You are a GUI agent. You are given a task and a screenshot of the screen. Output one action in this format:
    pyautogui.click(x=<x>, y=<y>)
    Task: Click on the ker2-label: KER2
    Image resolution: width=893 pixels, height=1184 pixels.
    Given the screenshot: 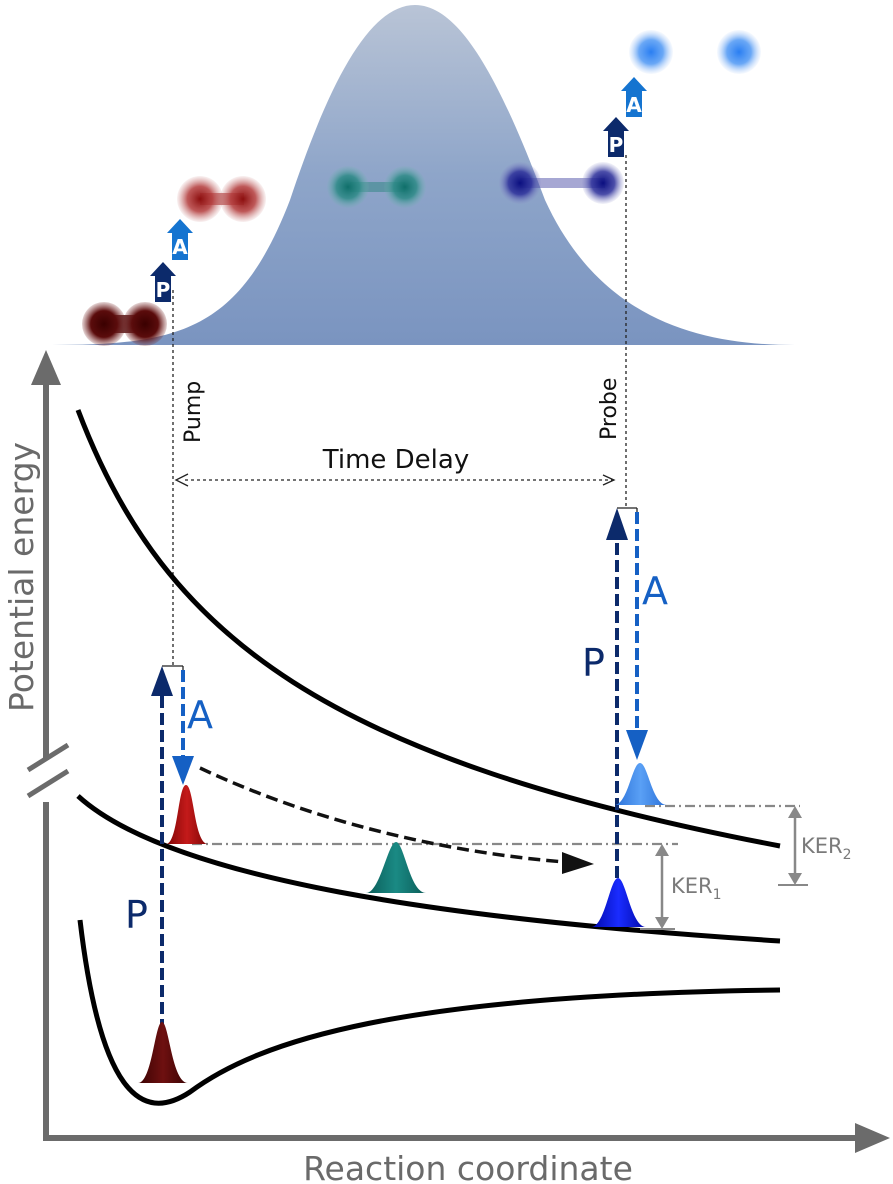 What is the action you would take?
    pyautogui.click(x=826, y=848)
    